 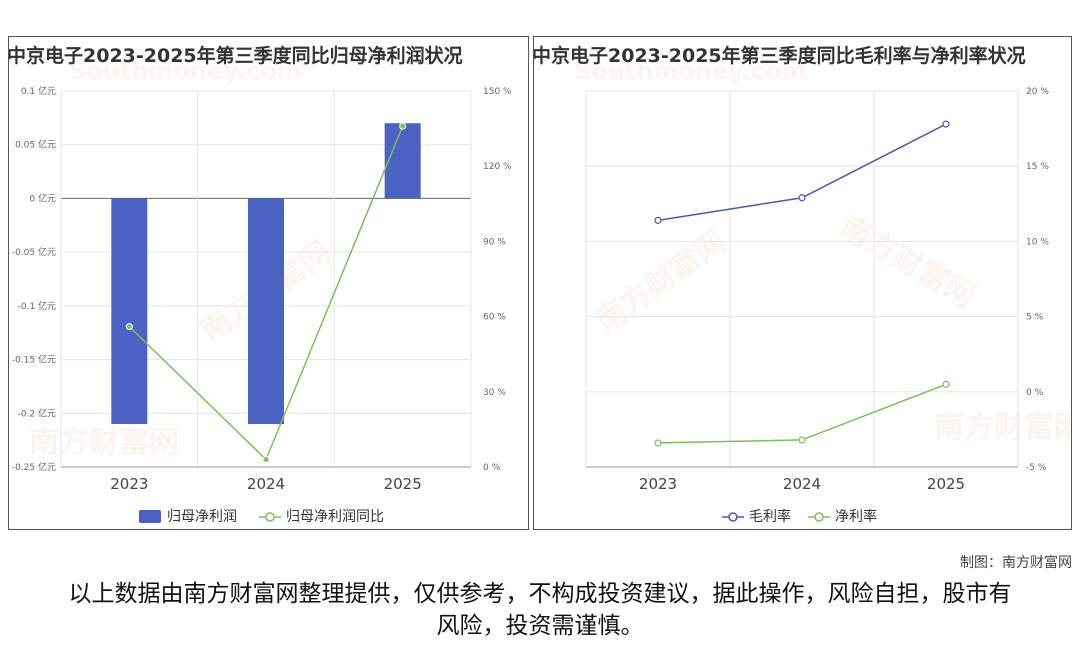 What do you see at coordinates (497, 167) in the screenshot?
I see `y-right-tick-label: 120 %` at bounding box center [497, 167].